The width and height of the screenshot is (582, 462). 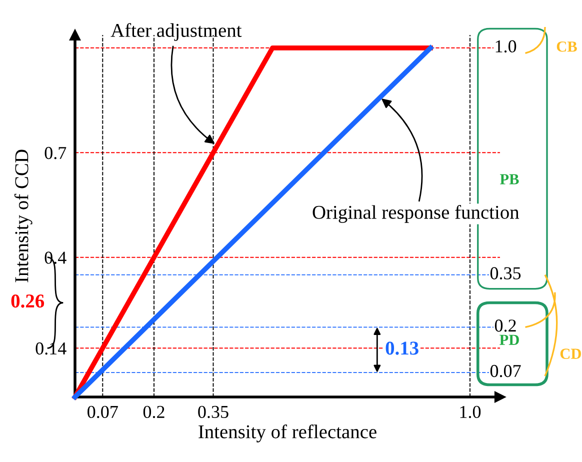 What do you see at coordinates (505, 371) in the screenshot?
I see `annotation: 0.07` at bounding box center [505, 371].